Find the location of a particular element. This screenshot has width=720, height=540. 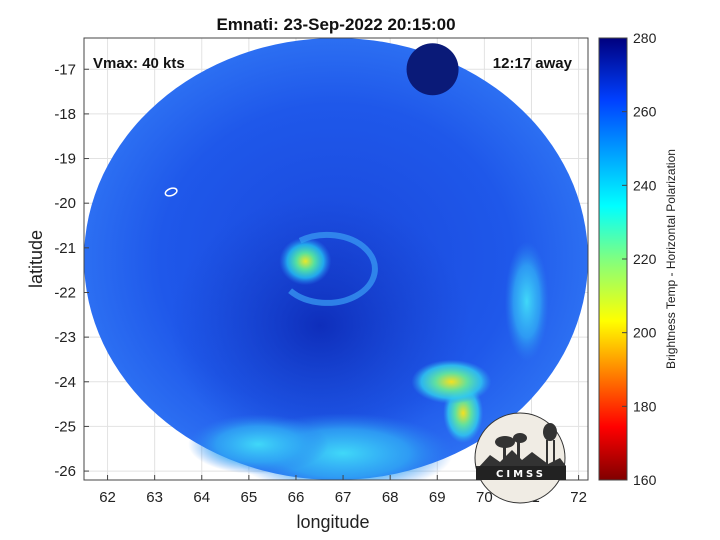

chart-title: Emnati: 23-Sep-2022 20:15:00 is located at coordinates (335, 24).